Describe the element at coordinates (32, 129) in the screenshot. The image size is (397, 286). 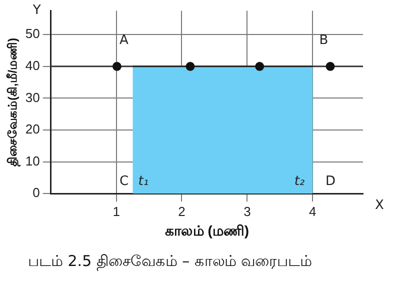
I see `y-tick-label: 20` at that location.